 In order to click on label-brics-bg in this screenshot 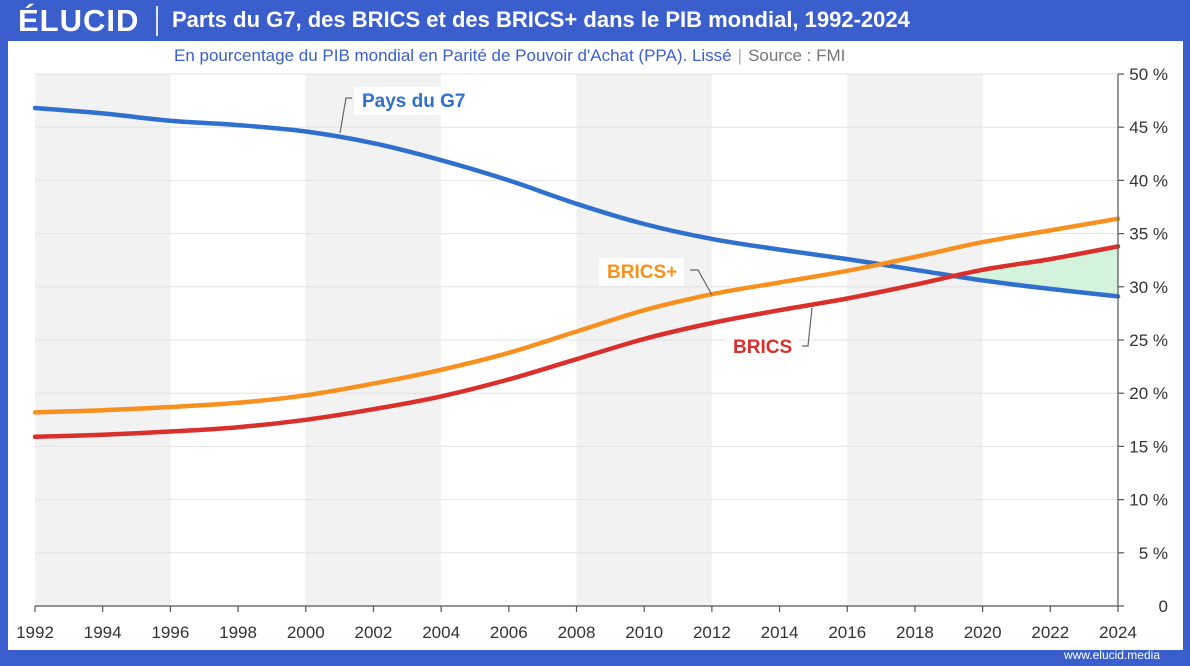, I will do `click(762, 347)`.